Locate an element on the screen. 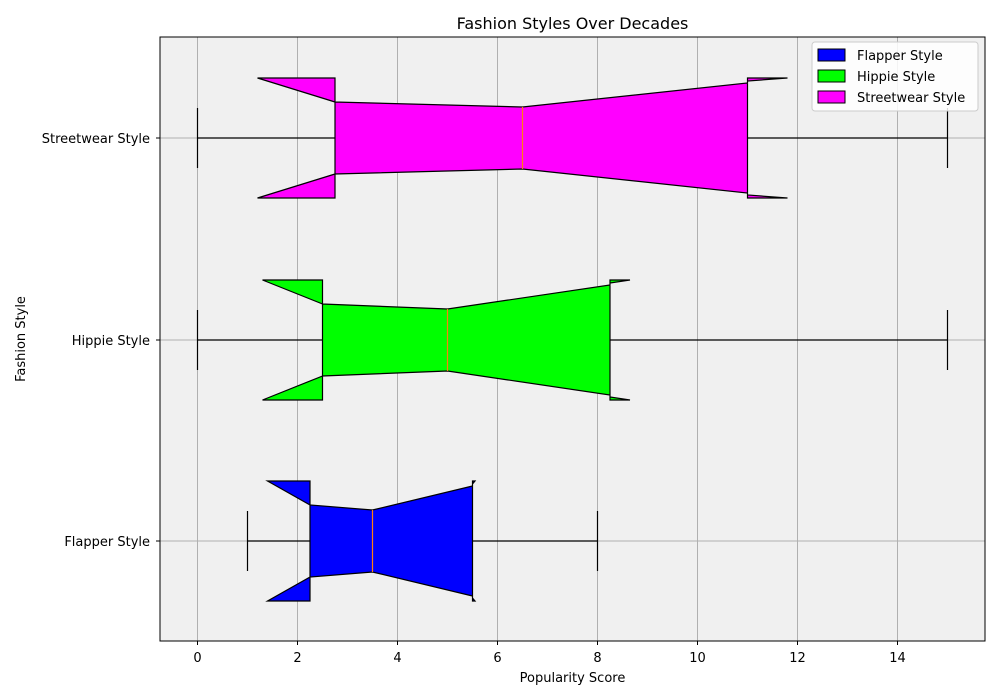  legend-label: Hippie Style is located at coordinates (896, 77).